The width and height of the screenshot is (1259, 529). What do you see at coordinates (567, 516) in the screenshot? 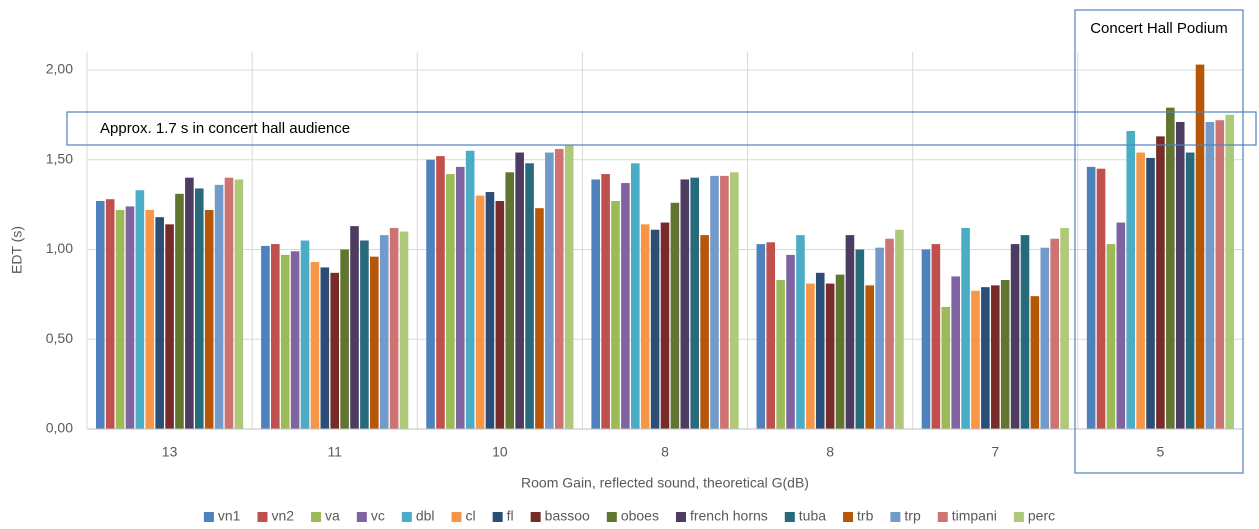
I see `legend-label: bassoo` at bounding box center [567, 516].